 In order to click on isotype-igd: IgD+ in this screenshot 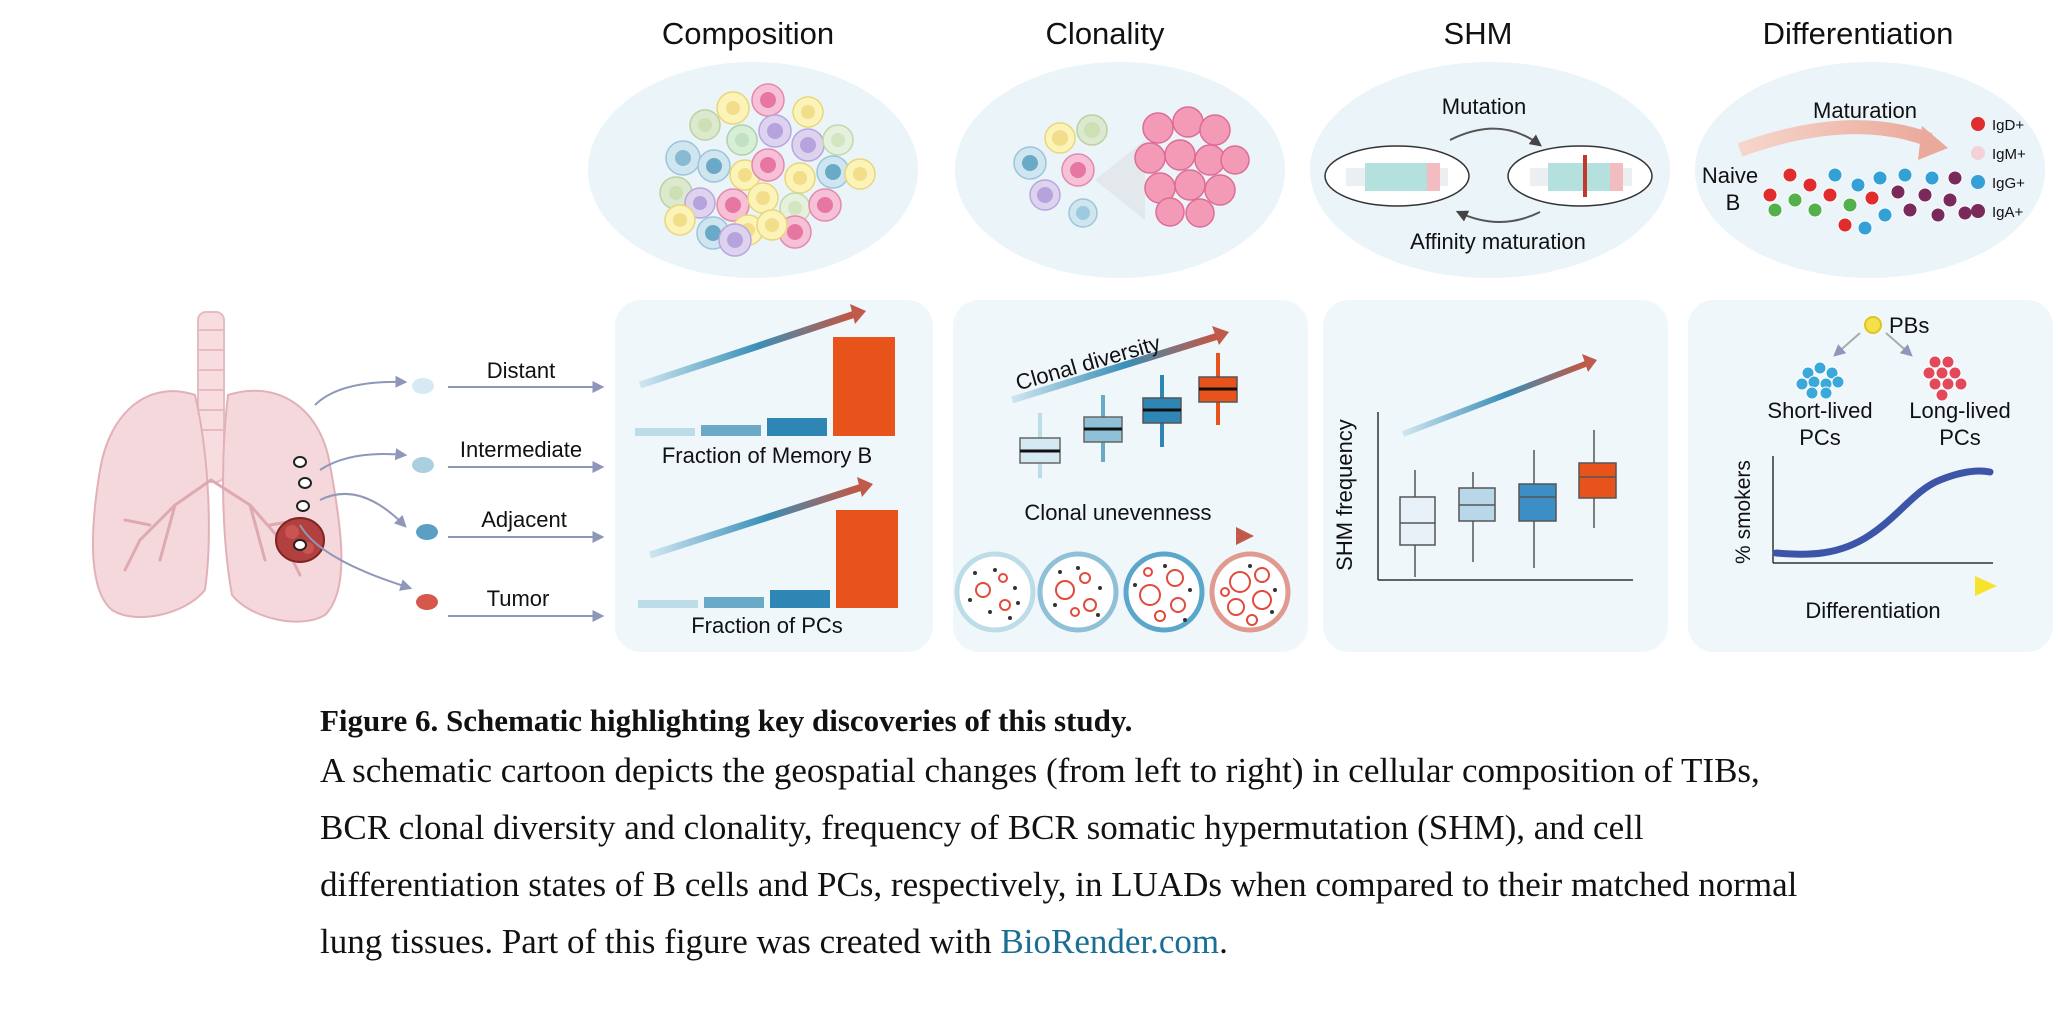, I will do `click(2008, 125)`.